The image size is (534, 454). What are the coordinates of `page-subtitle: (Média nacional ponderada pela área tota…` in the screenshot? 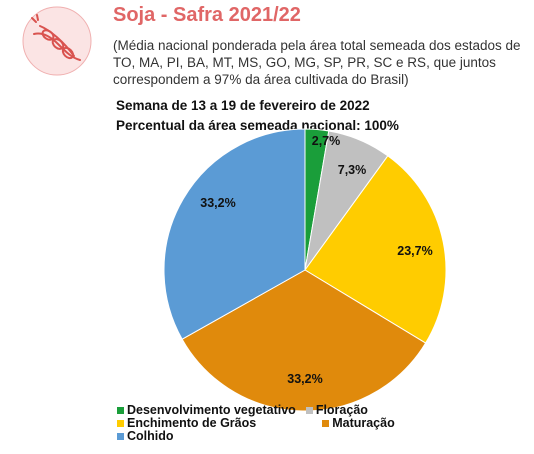 It's located at (317, 62).